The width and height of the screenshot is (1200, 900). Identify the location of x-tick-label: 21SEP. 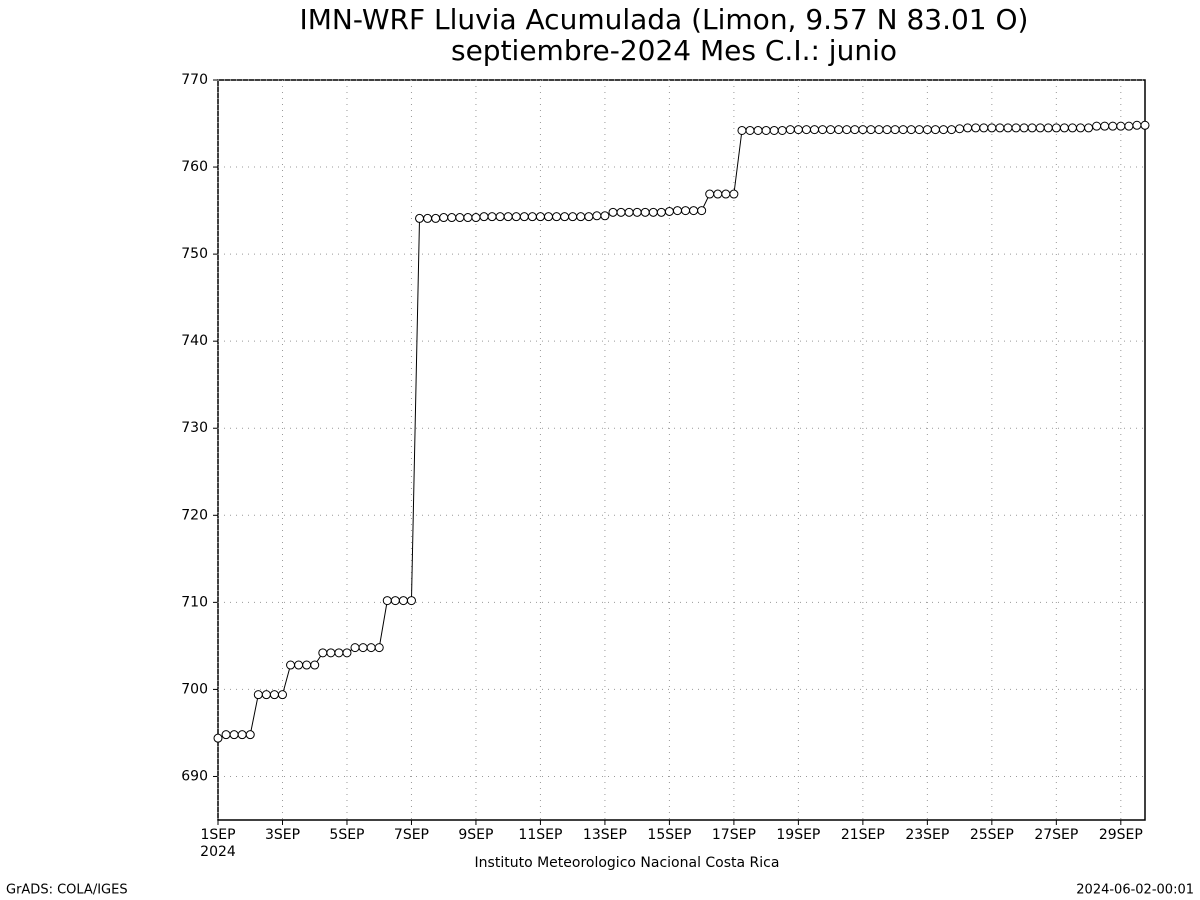
(863, 835).